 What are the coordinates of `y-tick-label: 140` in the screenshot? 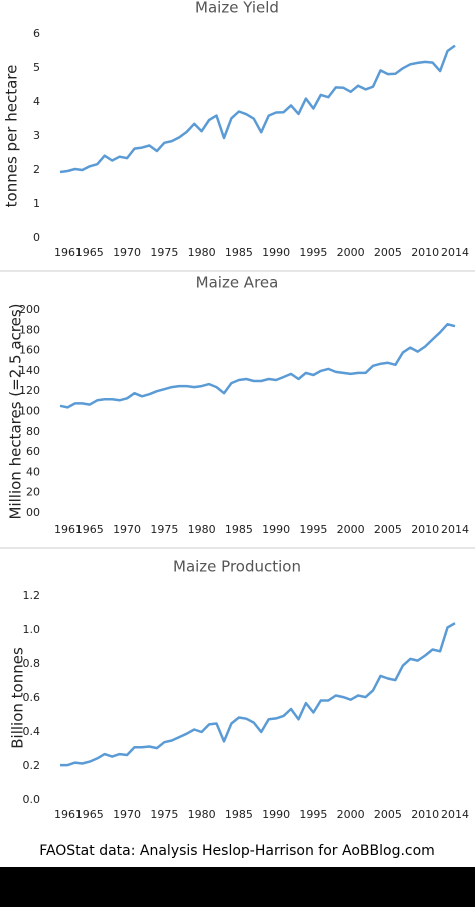 It's located at (29, 370).